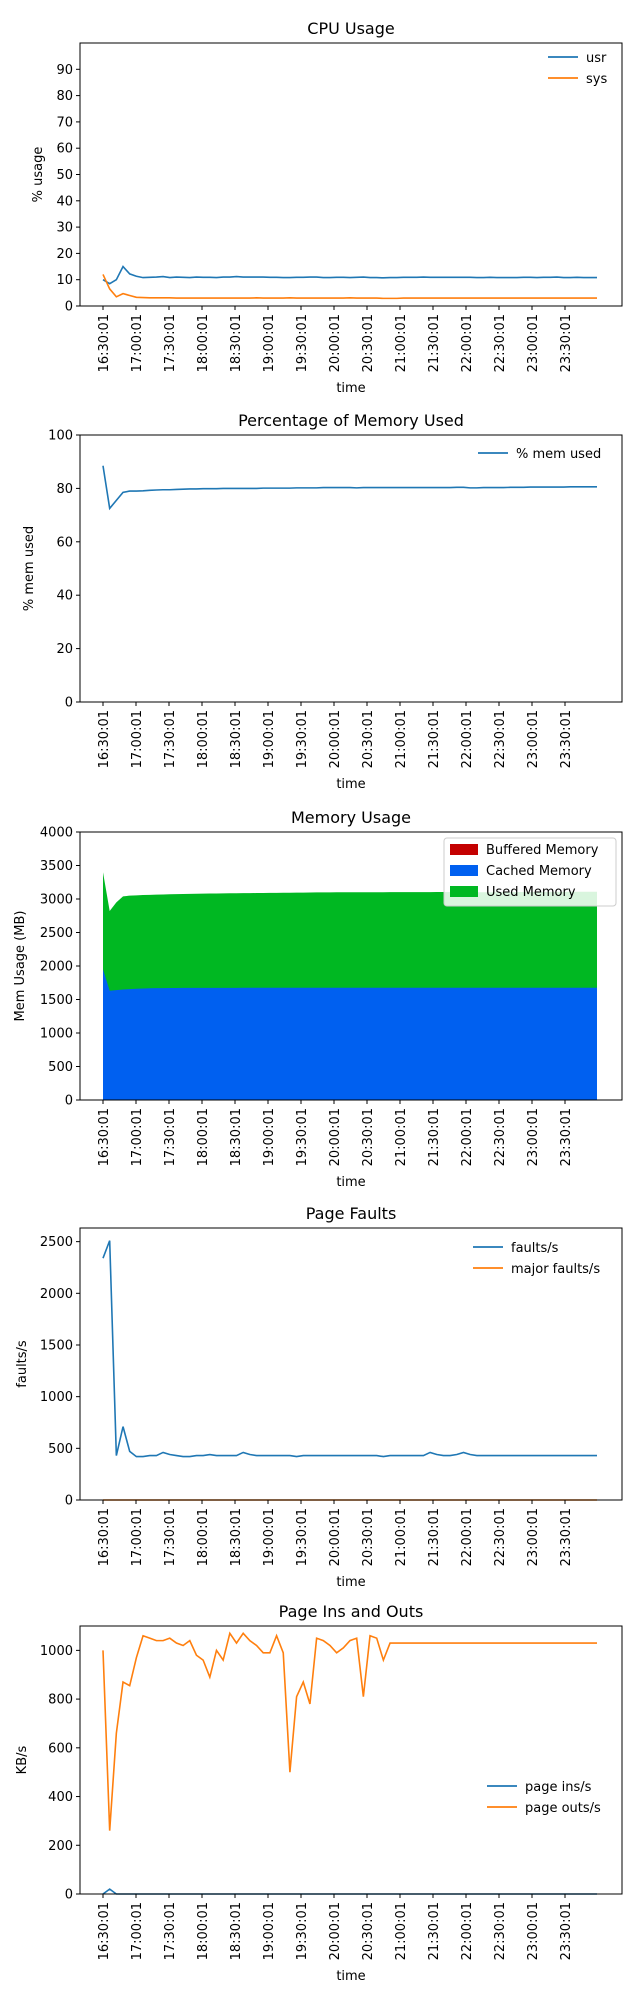 This screenshot has height=2004, width=640. What do you see at coordinates (64, 175) in the screenshot?
I see `y-tick-label: 50` at bounding box center [64, 175].